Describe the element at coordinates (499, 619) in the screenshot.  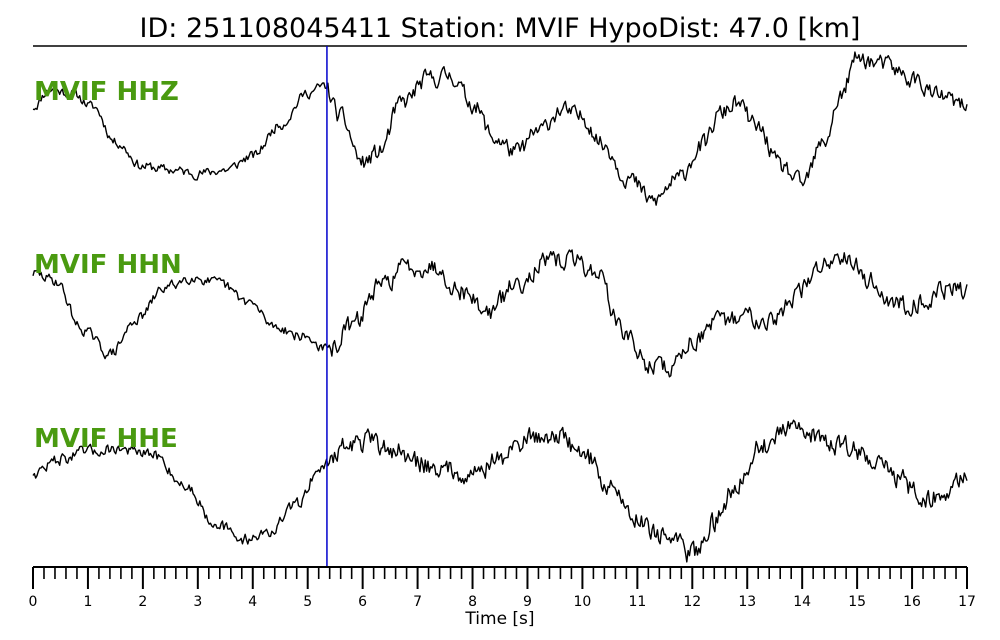
I see `x-axis-label: Time [s]` at that location.